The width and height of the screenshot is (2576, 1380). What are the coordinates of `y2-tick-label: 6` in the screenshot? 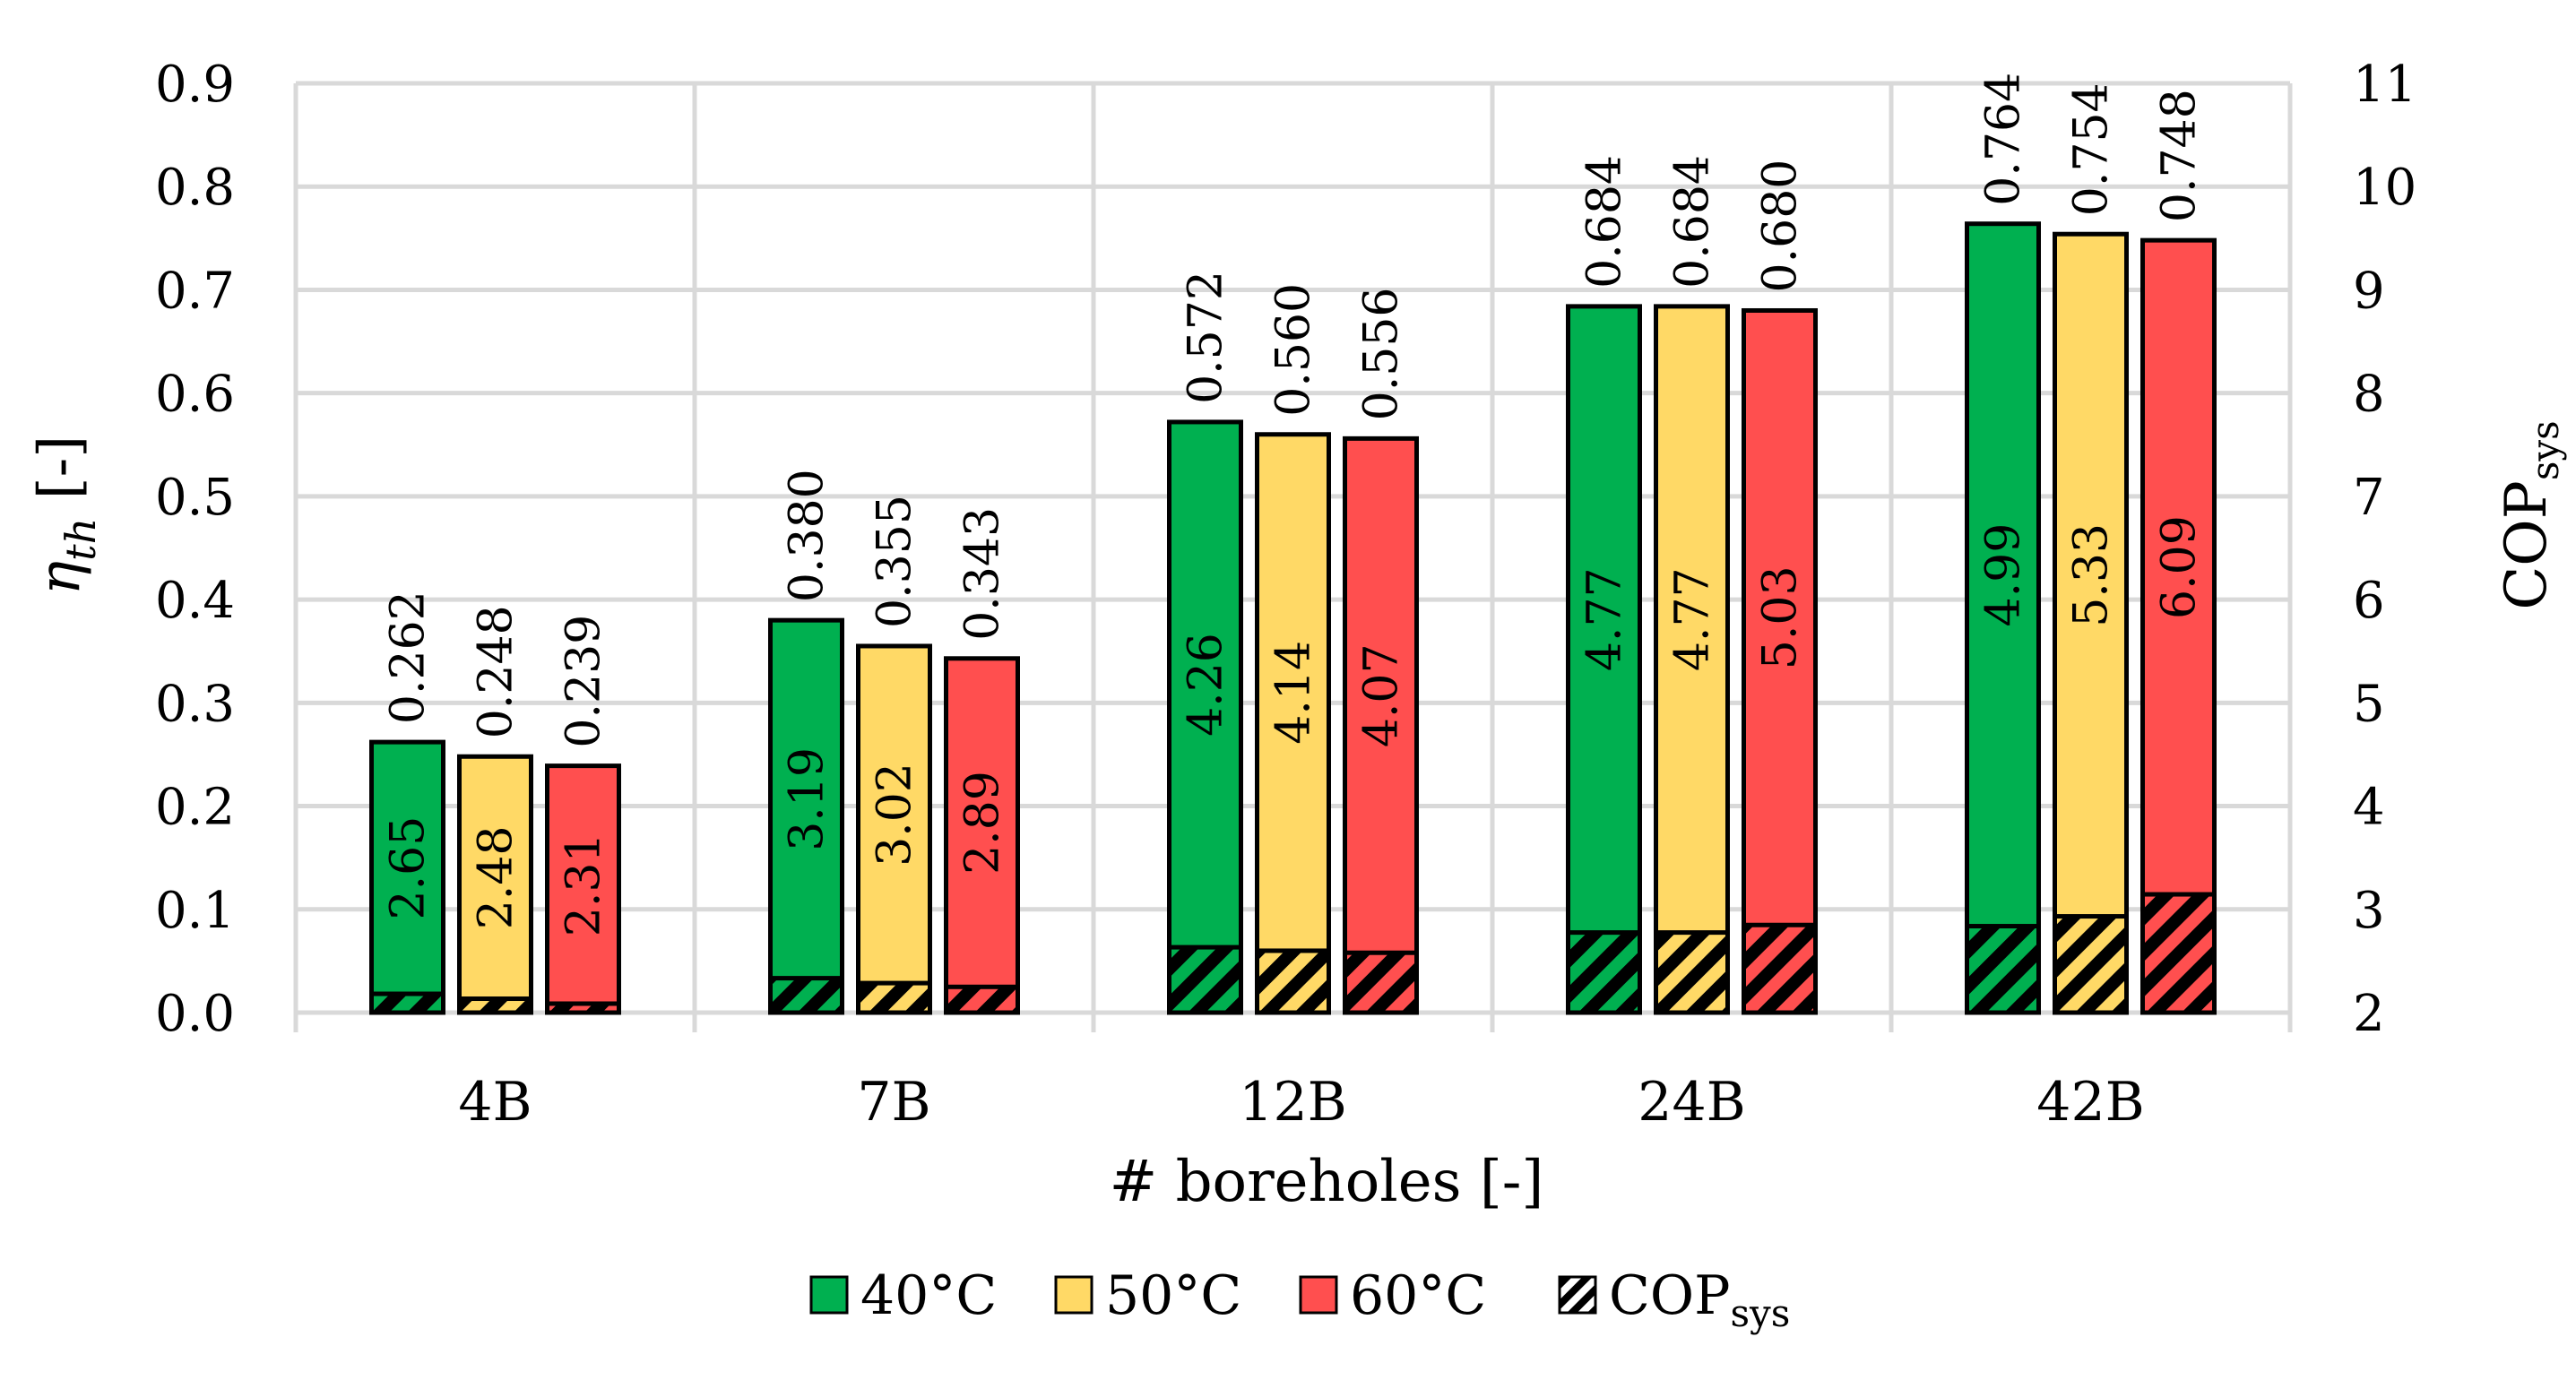 It's located at (2369, 601).